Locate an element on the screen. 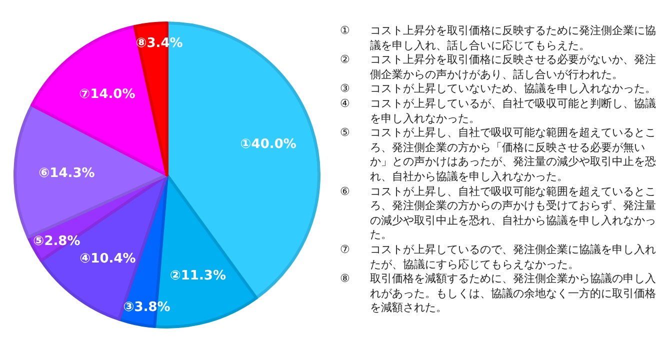 The width and height of the screenshot is (662, 356). text: コストが上昇し、自社で吸収可能な範囲を超えているところ、発注側企業の方からの声かけも受けておらず、発注量の減少や取引中止を恐れ、自社から協議を申し入れなかった。 is located at coordinates (513, 213).